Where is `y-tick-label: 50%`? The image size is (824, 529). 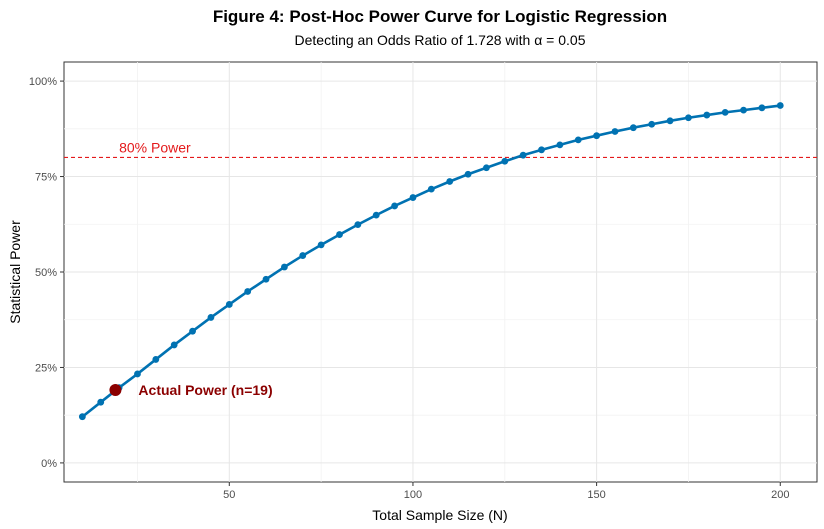 y-tick-label: 50% is located at coordinates (46, 273).